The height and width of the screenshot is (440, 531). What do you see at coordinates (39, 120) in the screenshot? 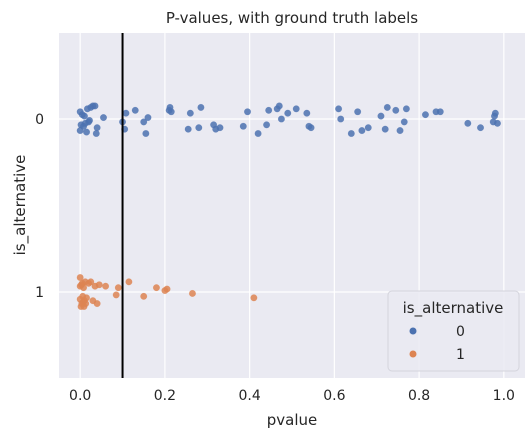
I see `y-tick-label: 0` at bounding box center [39, 120].